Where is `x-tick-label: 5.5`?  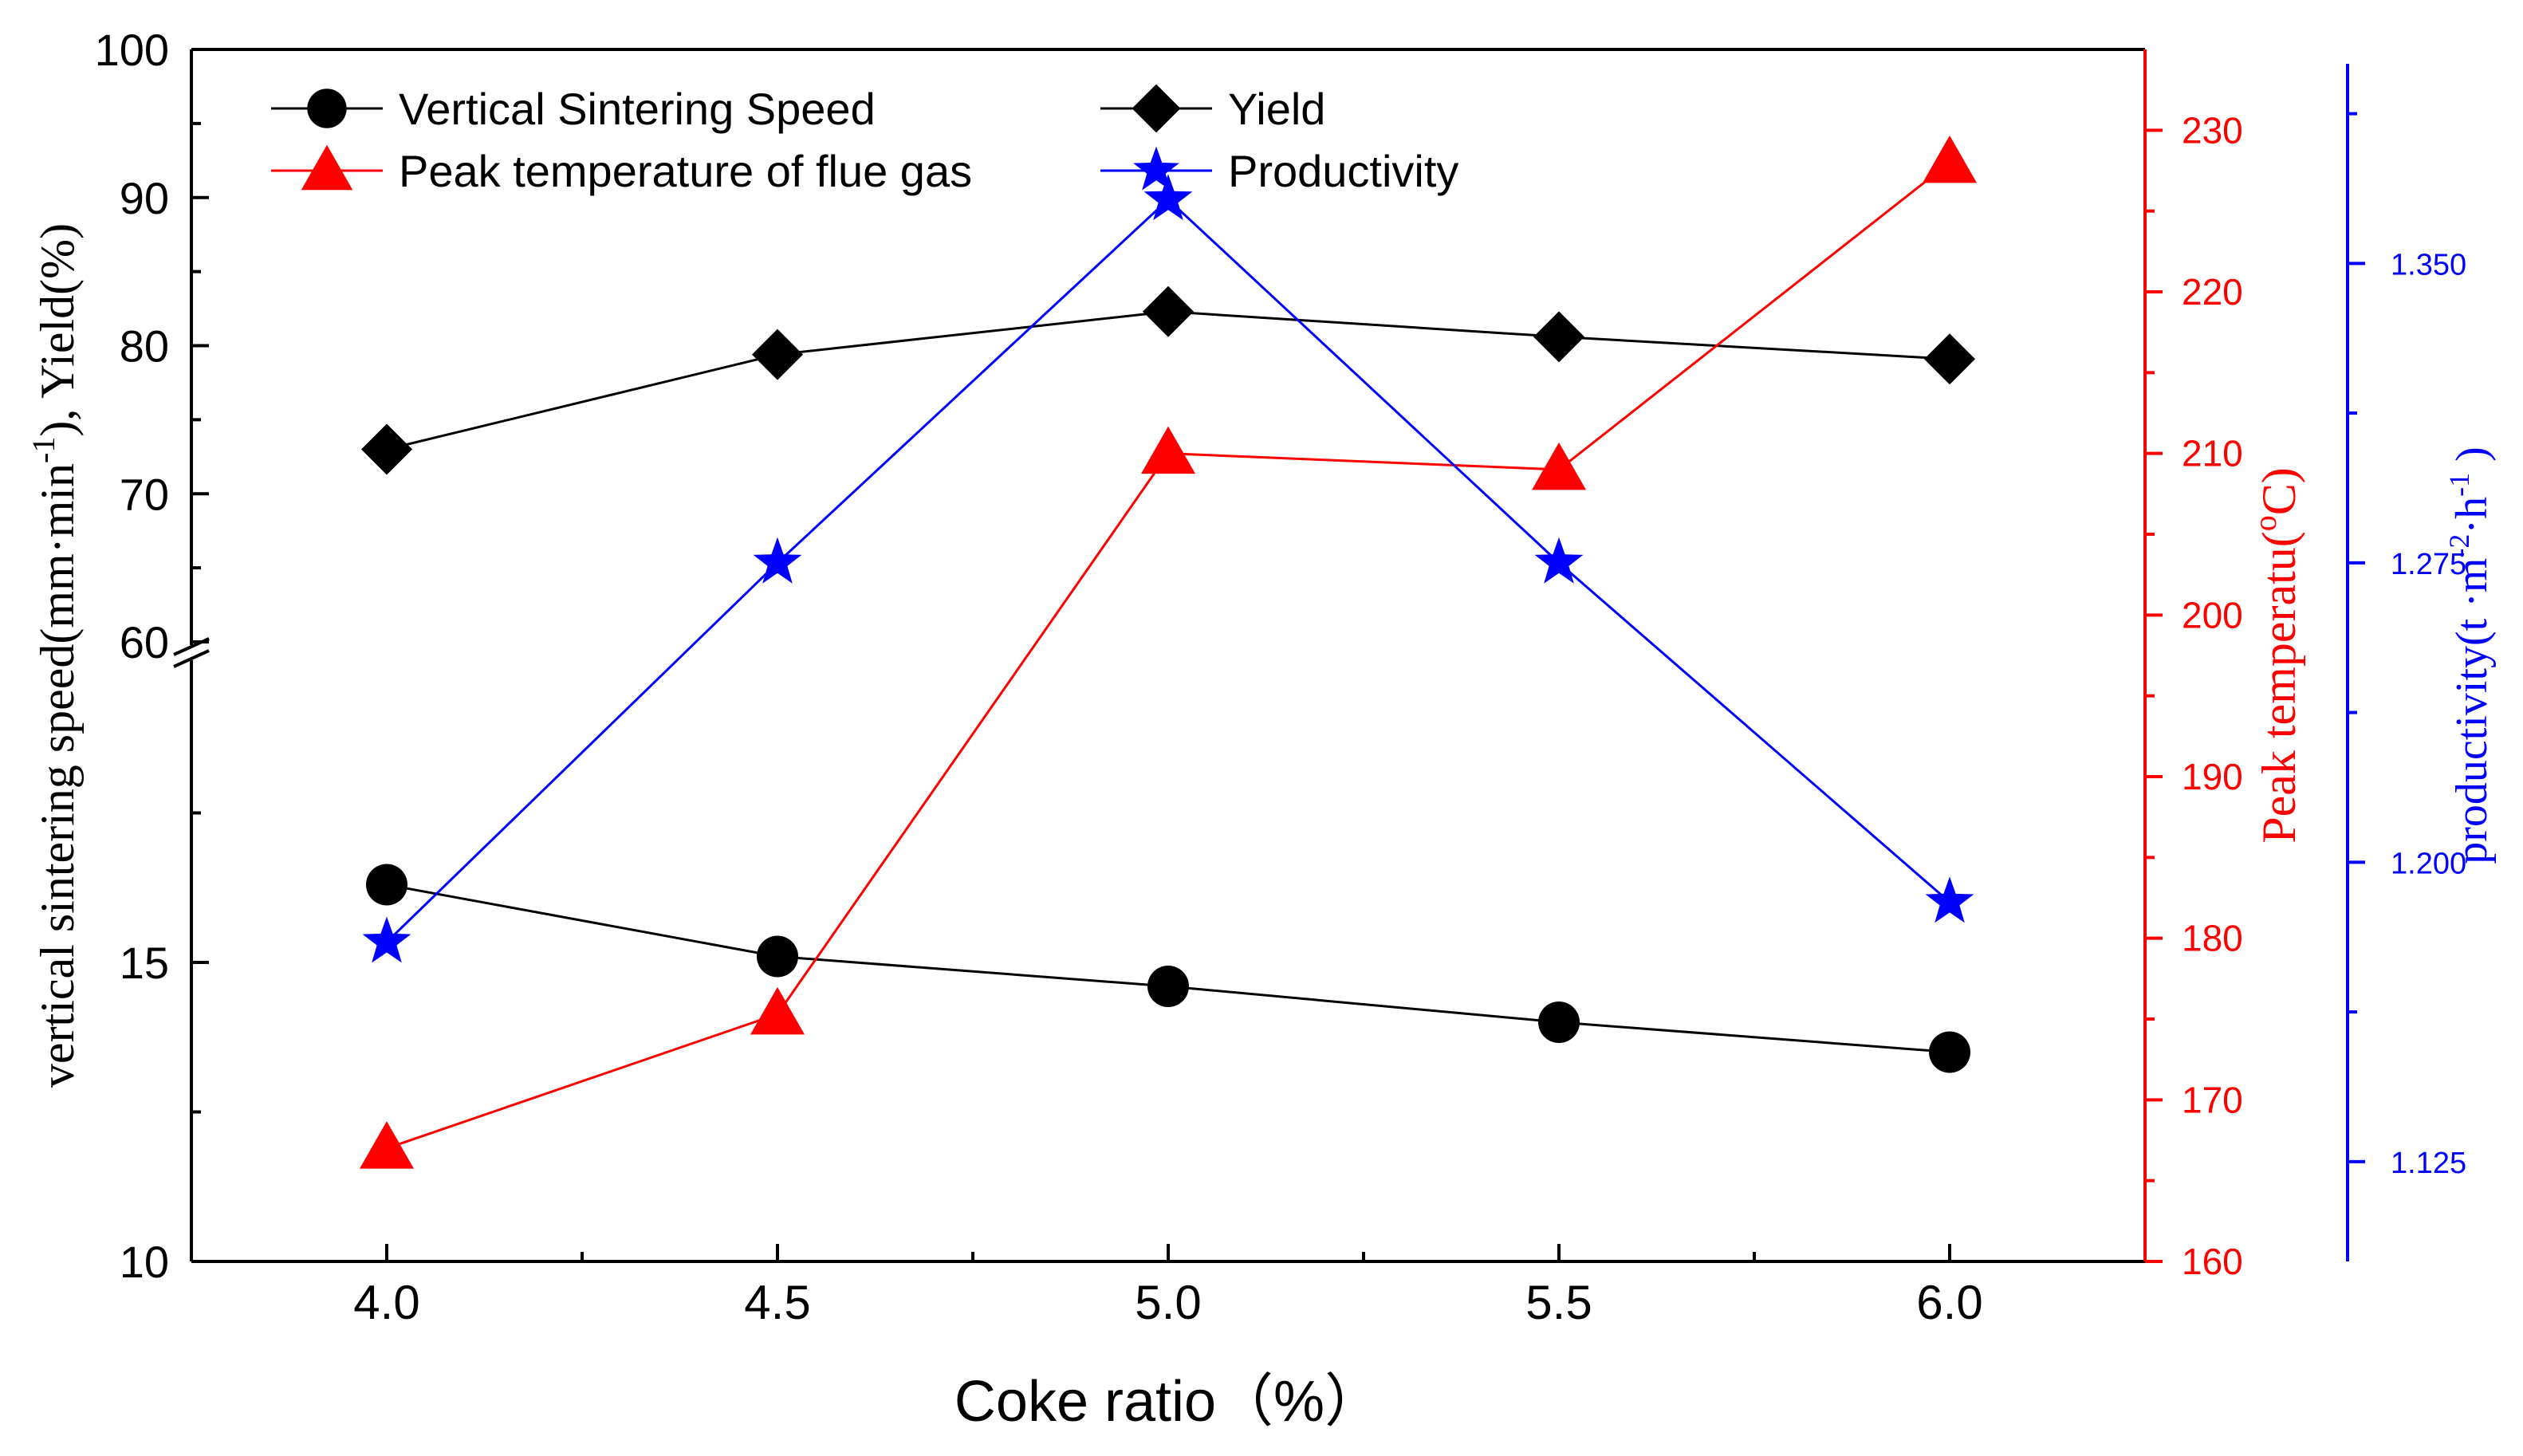 x-tick-label: 5.5 is located at coordinates (1558, 1302).